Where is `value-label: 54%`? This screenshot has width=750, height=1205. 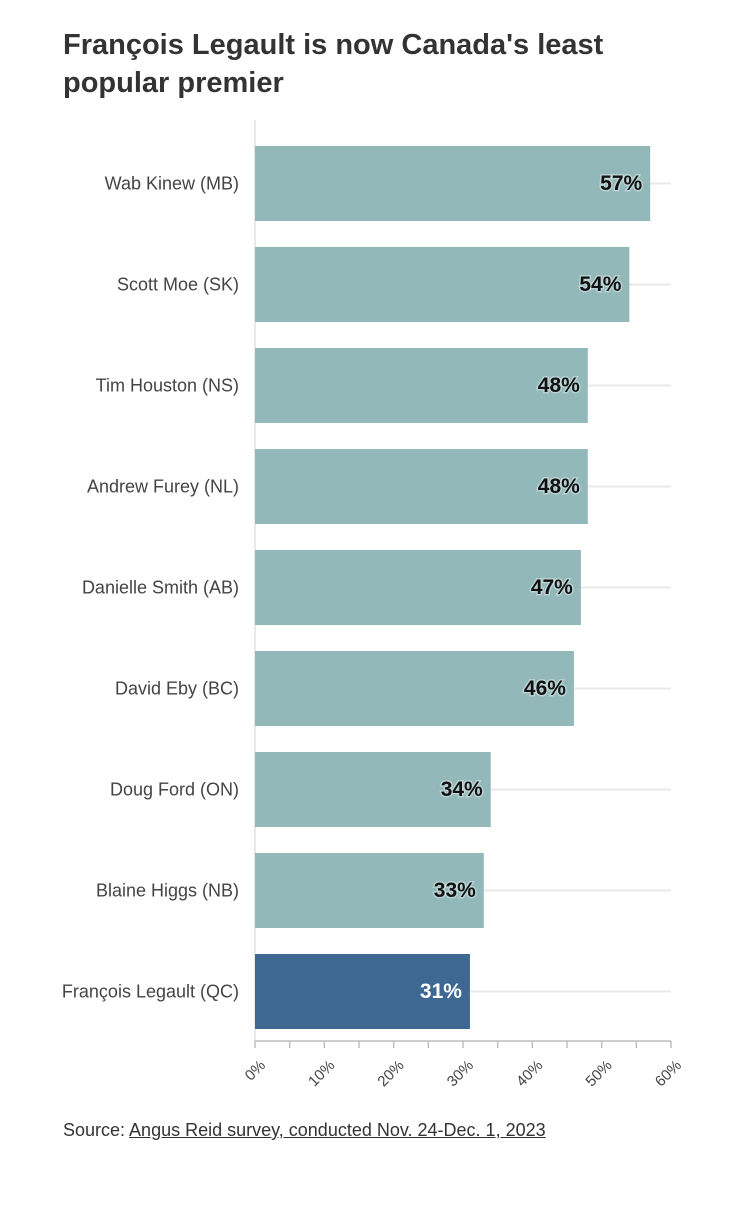
value-label: 54% is located at coordinates (600, 284).